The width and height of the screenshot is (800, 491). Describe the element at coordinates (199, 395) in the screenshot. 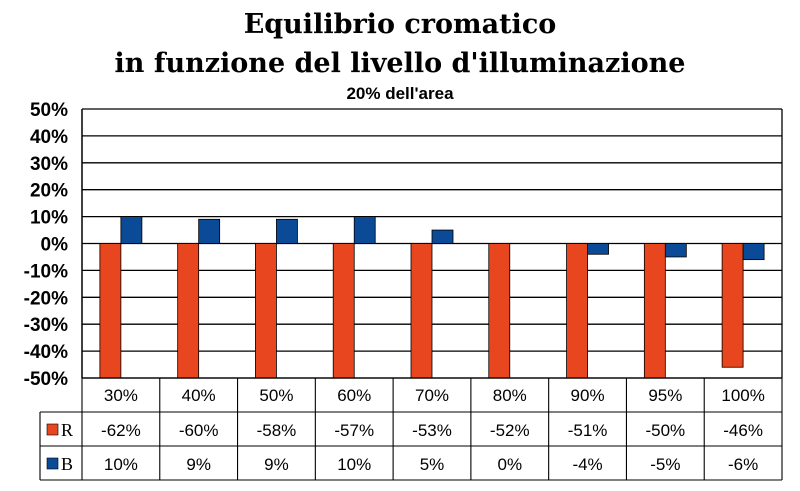

I see `x-tick-label: 40%` at that location.